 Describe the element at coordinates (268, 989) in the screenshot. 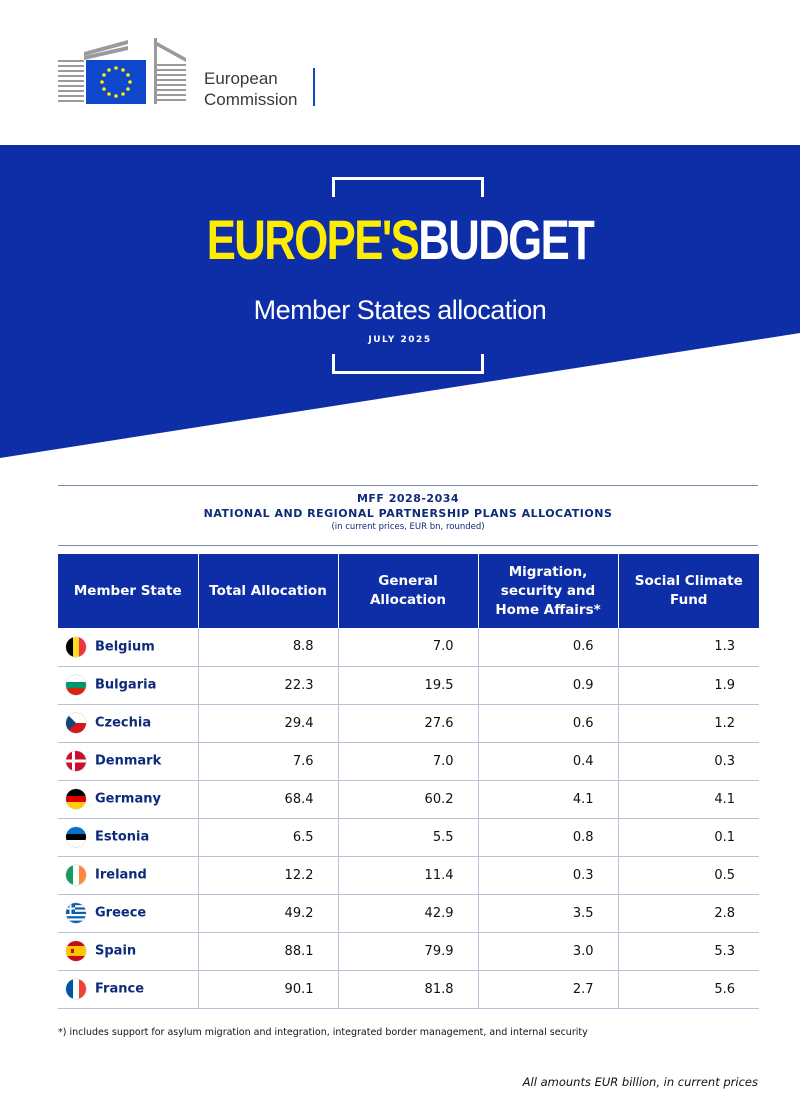

I see `total-allocation-cell: 90.1` at that location.